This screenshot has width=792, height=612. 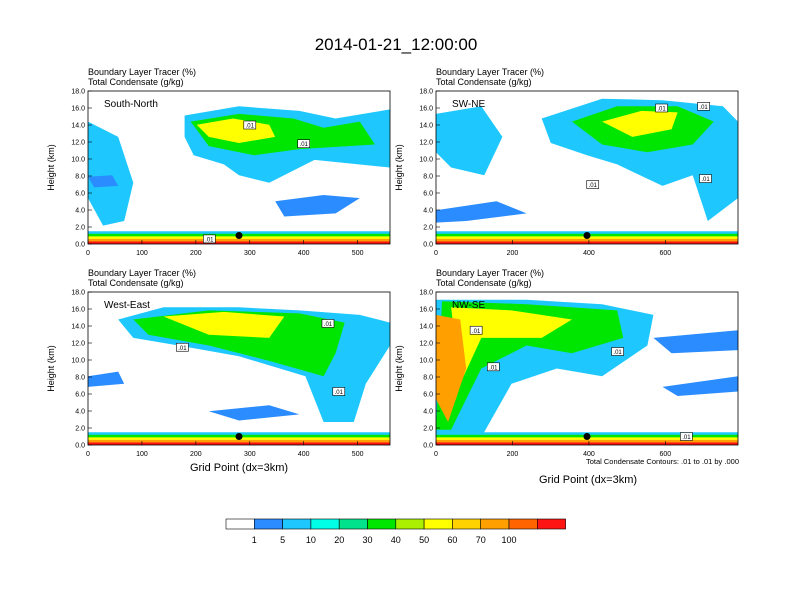 What do you see at coordinates (311, 540) in the screenshot?
I see `colorbar-label: 10` at bounding box center [311, 540].